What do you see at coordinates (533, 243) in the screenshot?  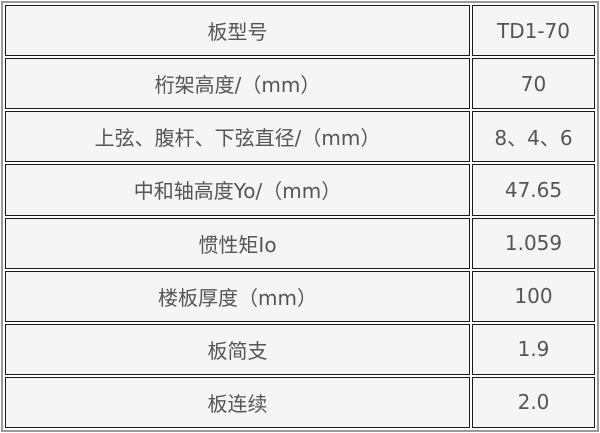 I see `row-value: 1.059` at bounding box center [533, 243].